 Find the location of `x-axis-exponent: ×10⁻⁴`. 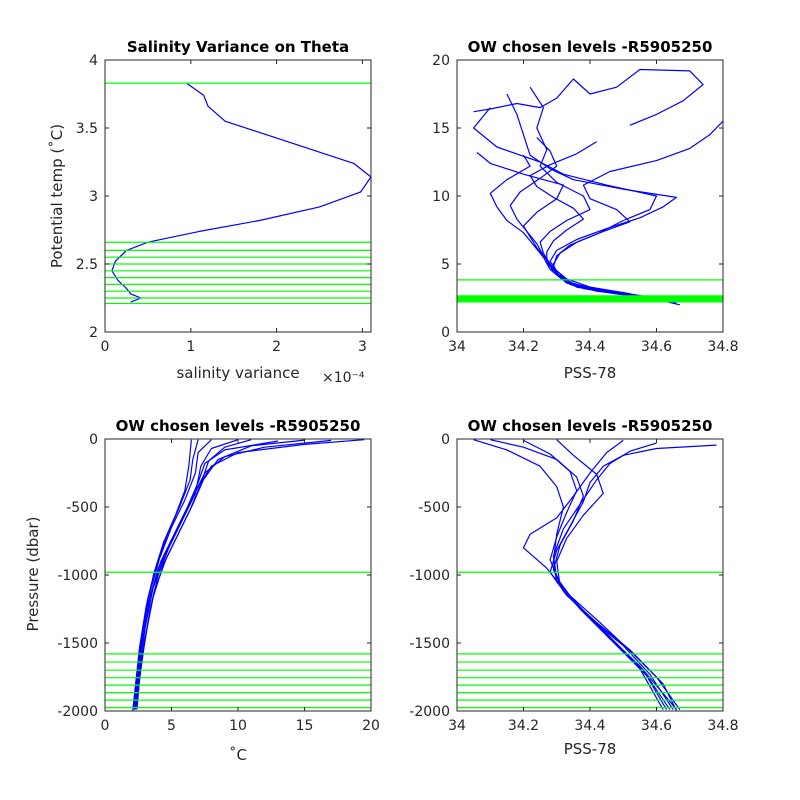

x-axis-exponent: ×10⁻⁴ is located at coordinates (343, 378).